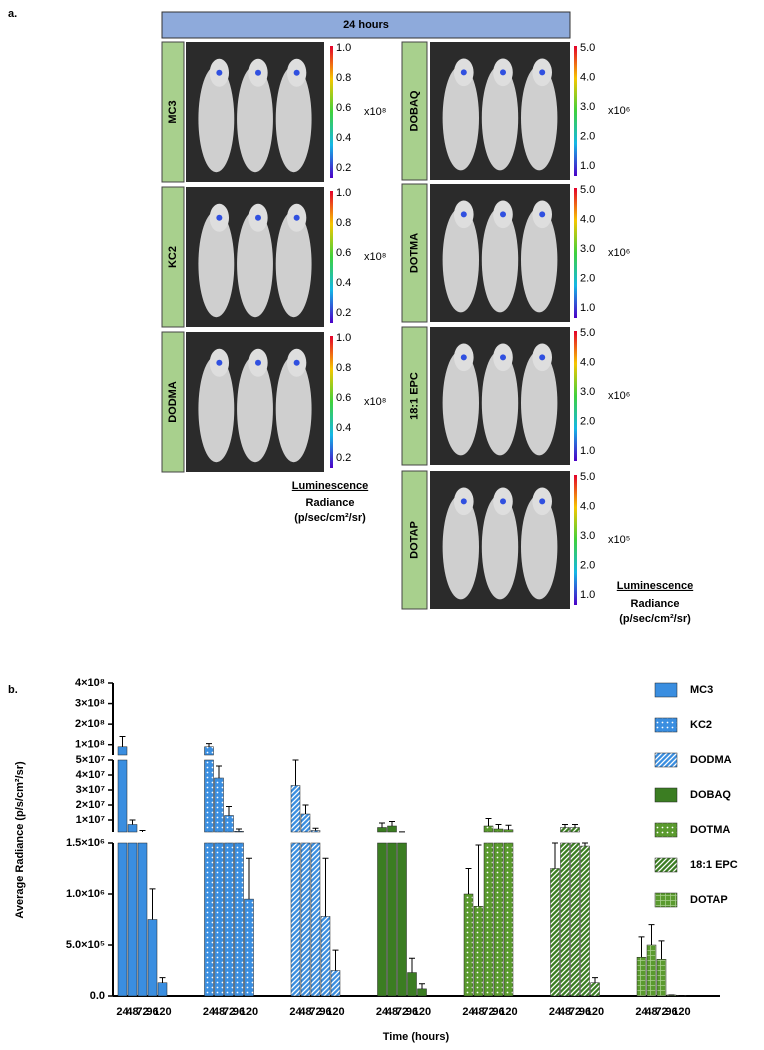 This screenshot has height=1050, width=764. I want to click on x-tick-label: 48, so click(132, 1012).